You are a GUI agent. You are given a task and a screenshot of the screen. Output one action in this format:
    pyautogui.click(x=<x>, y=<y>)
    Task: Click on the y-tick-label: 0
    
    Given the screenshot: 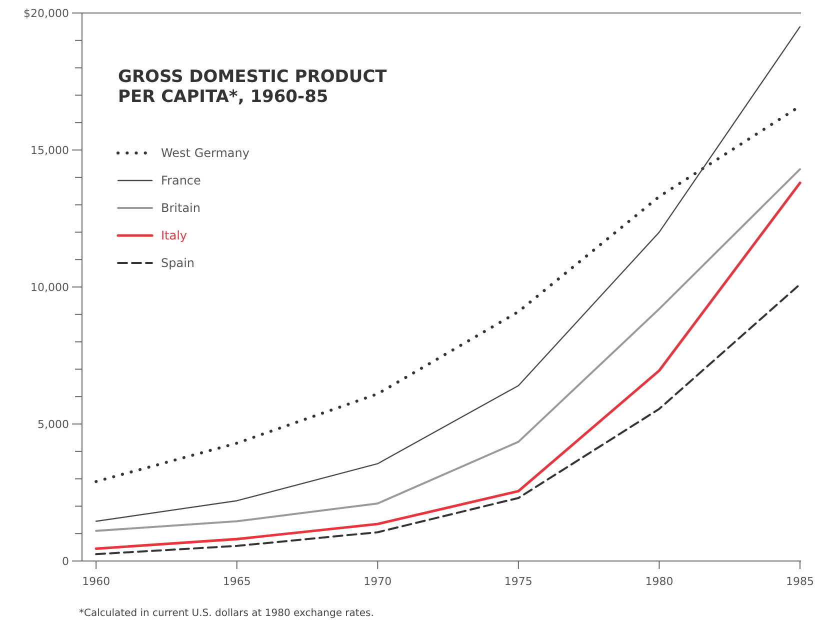 What is the action you would take?
    pyautogui.click(x=65, y=561)
    